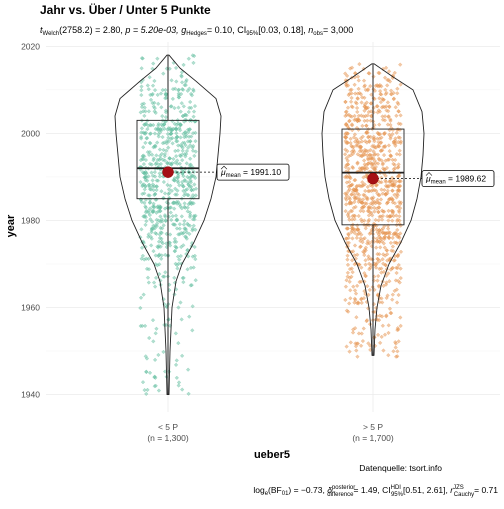  Describe the element at coordinates (168, 438) in the screenshot. I see `x-tick-count: (n = 1,300)` at that location.